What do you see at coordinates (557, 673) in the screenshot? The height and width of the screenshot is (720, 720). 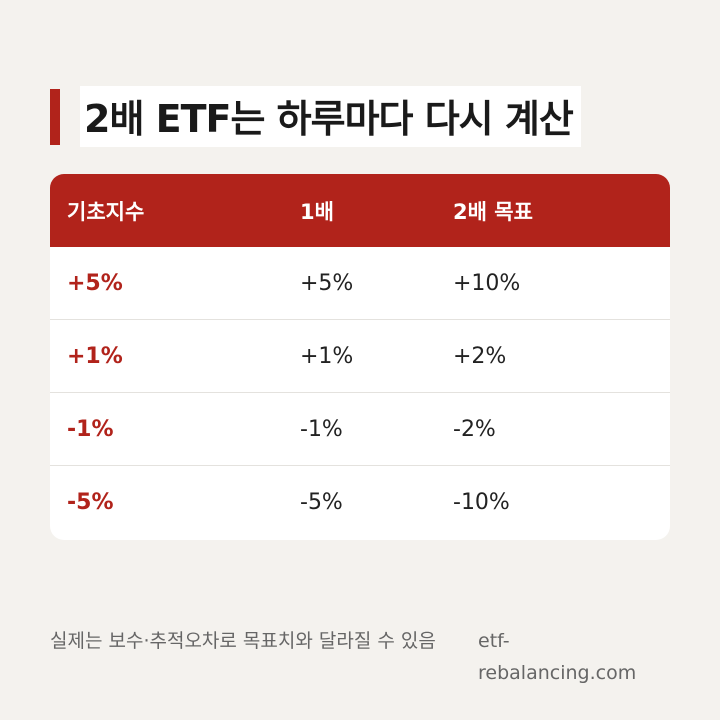 I see `source-url-line2: rebalancing.com` at bounding box center [557, 673].